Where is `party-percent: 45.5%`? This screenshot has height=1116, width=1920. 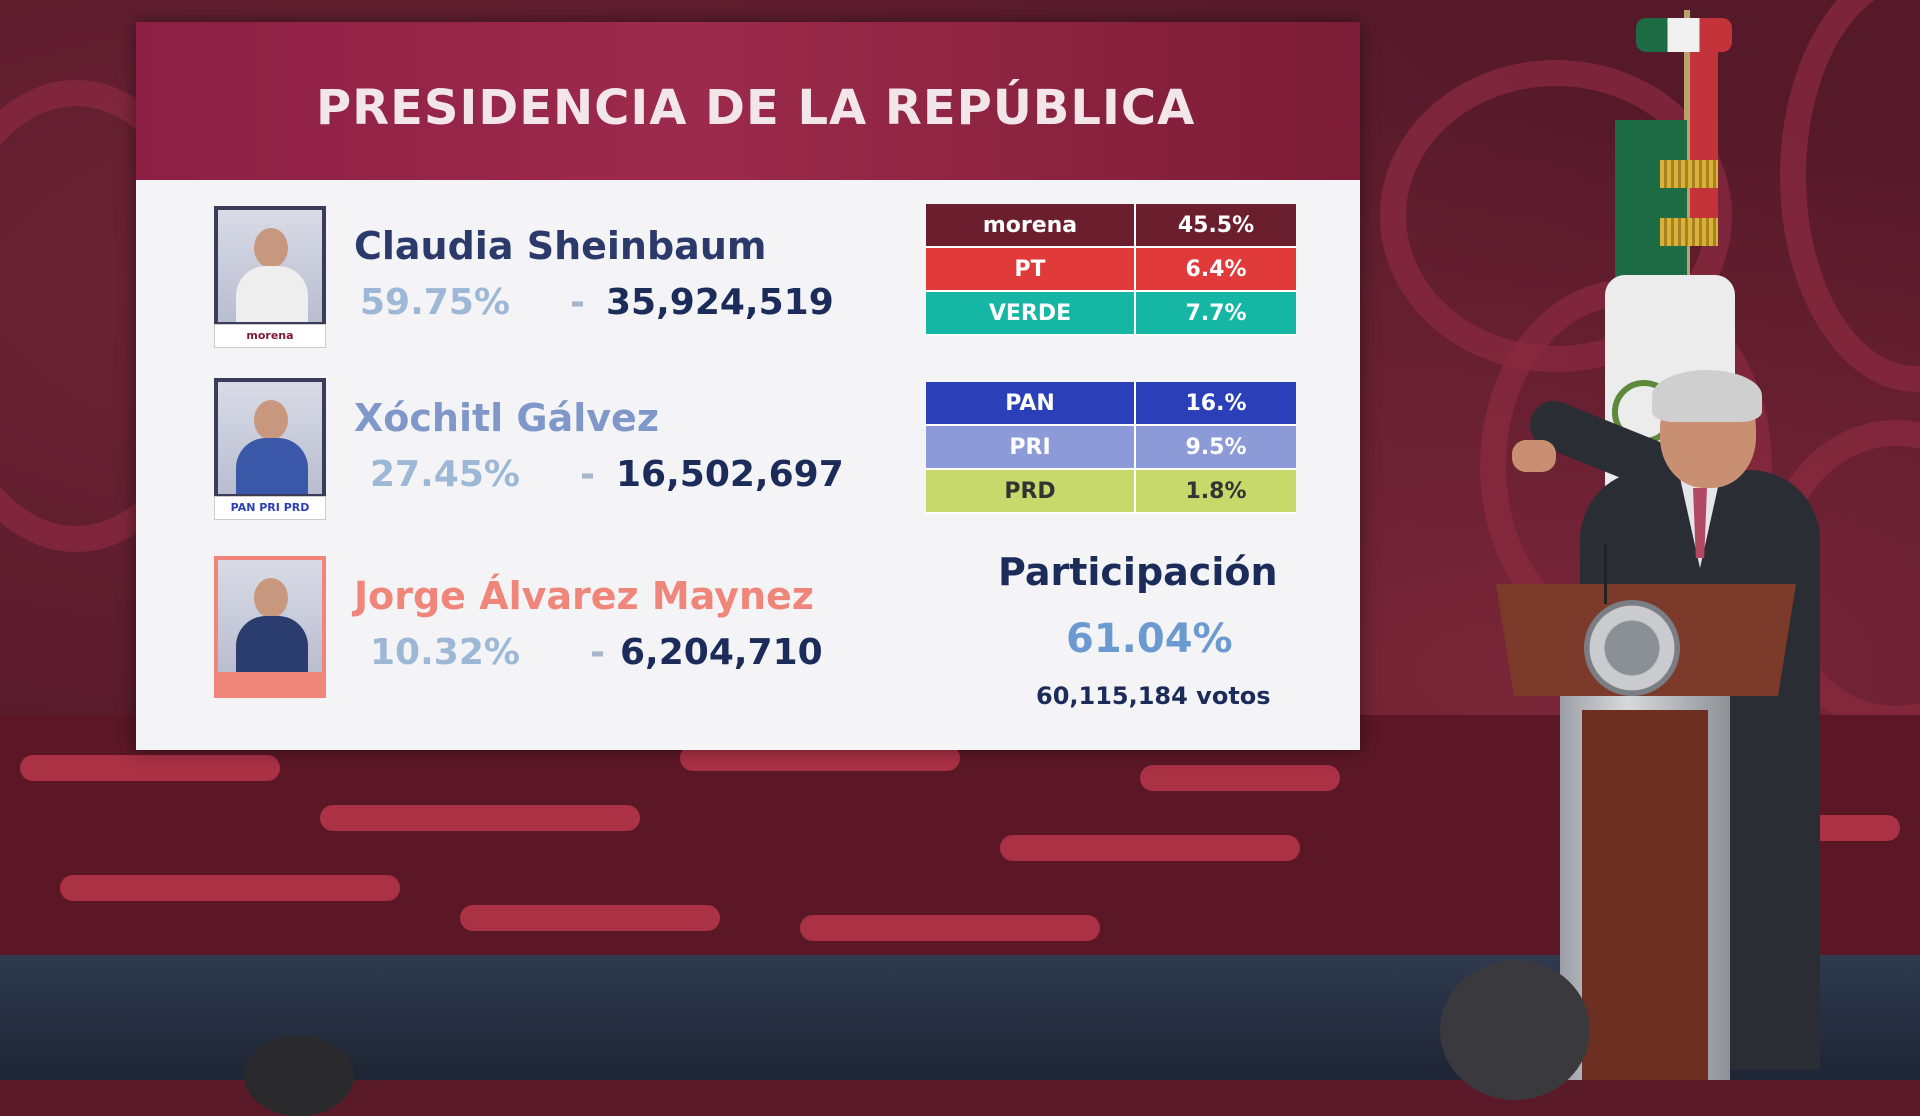
party-percent: 45.5% is located at coordinates (1216, 225).